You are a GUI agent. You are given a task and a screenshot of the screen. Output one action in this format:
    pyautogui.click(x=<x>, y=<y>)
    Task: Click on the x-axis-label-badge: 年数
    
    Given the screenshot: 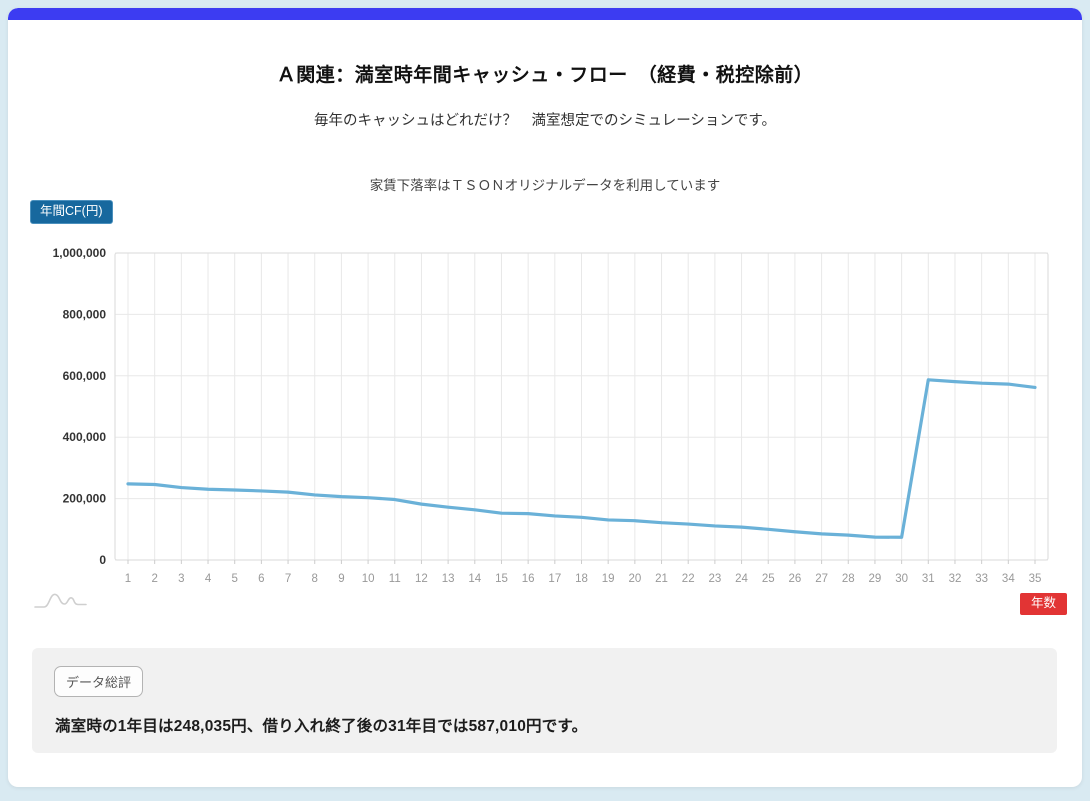 What is the action you would take?
    pyautogui.click(x=1044, y=604)
    